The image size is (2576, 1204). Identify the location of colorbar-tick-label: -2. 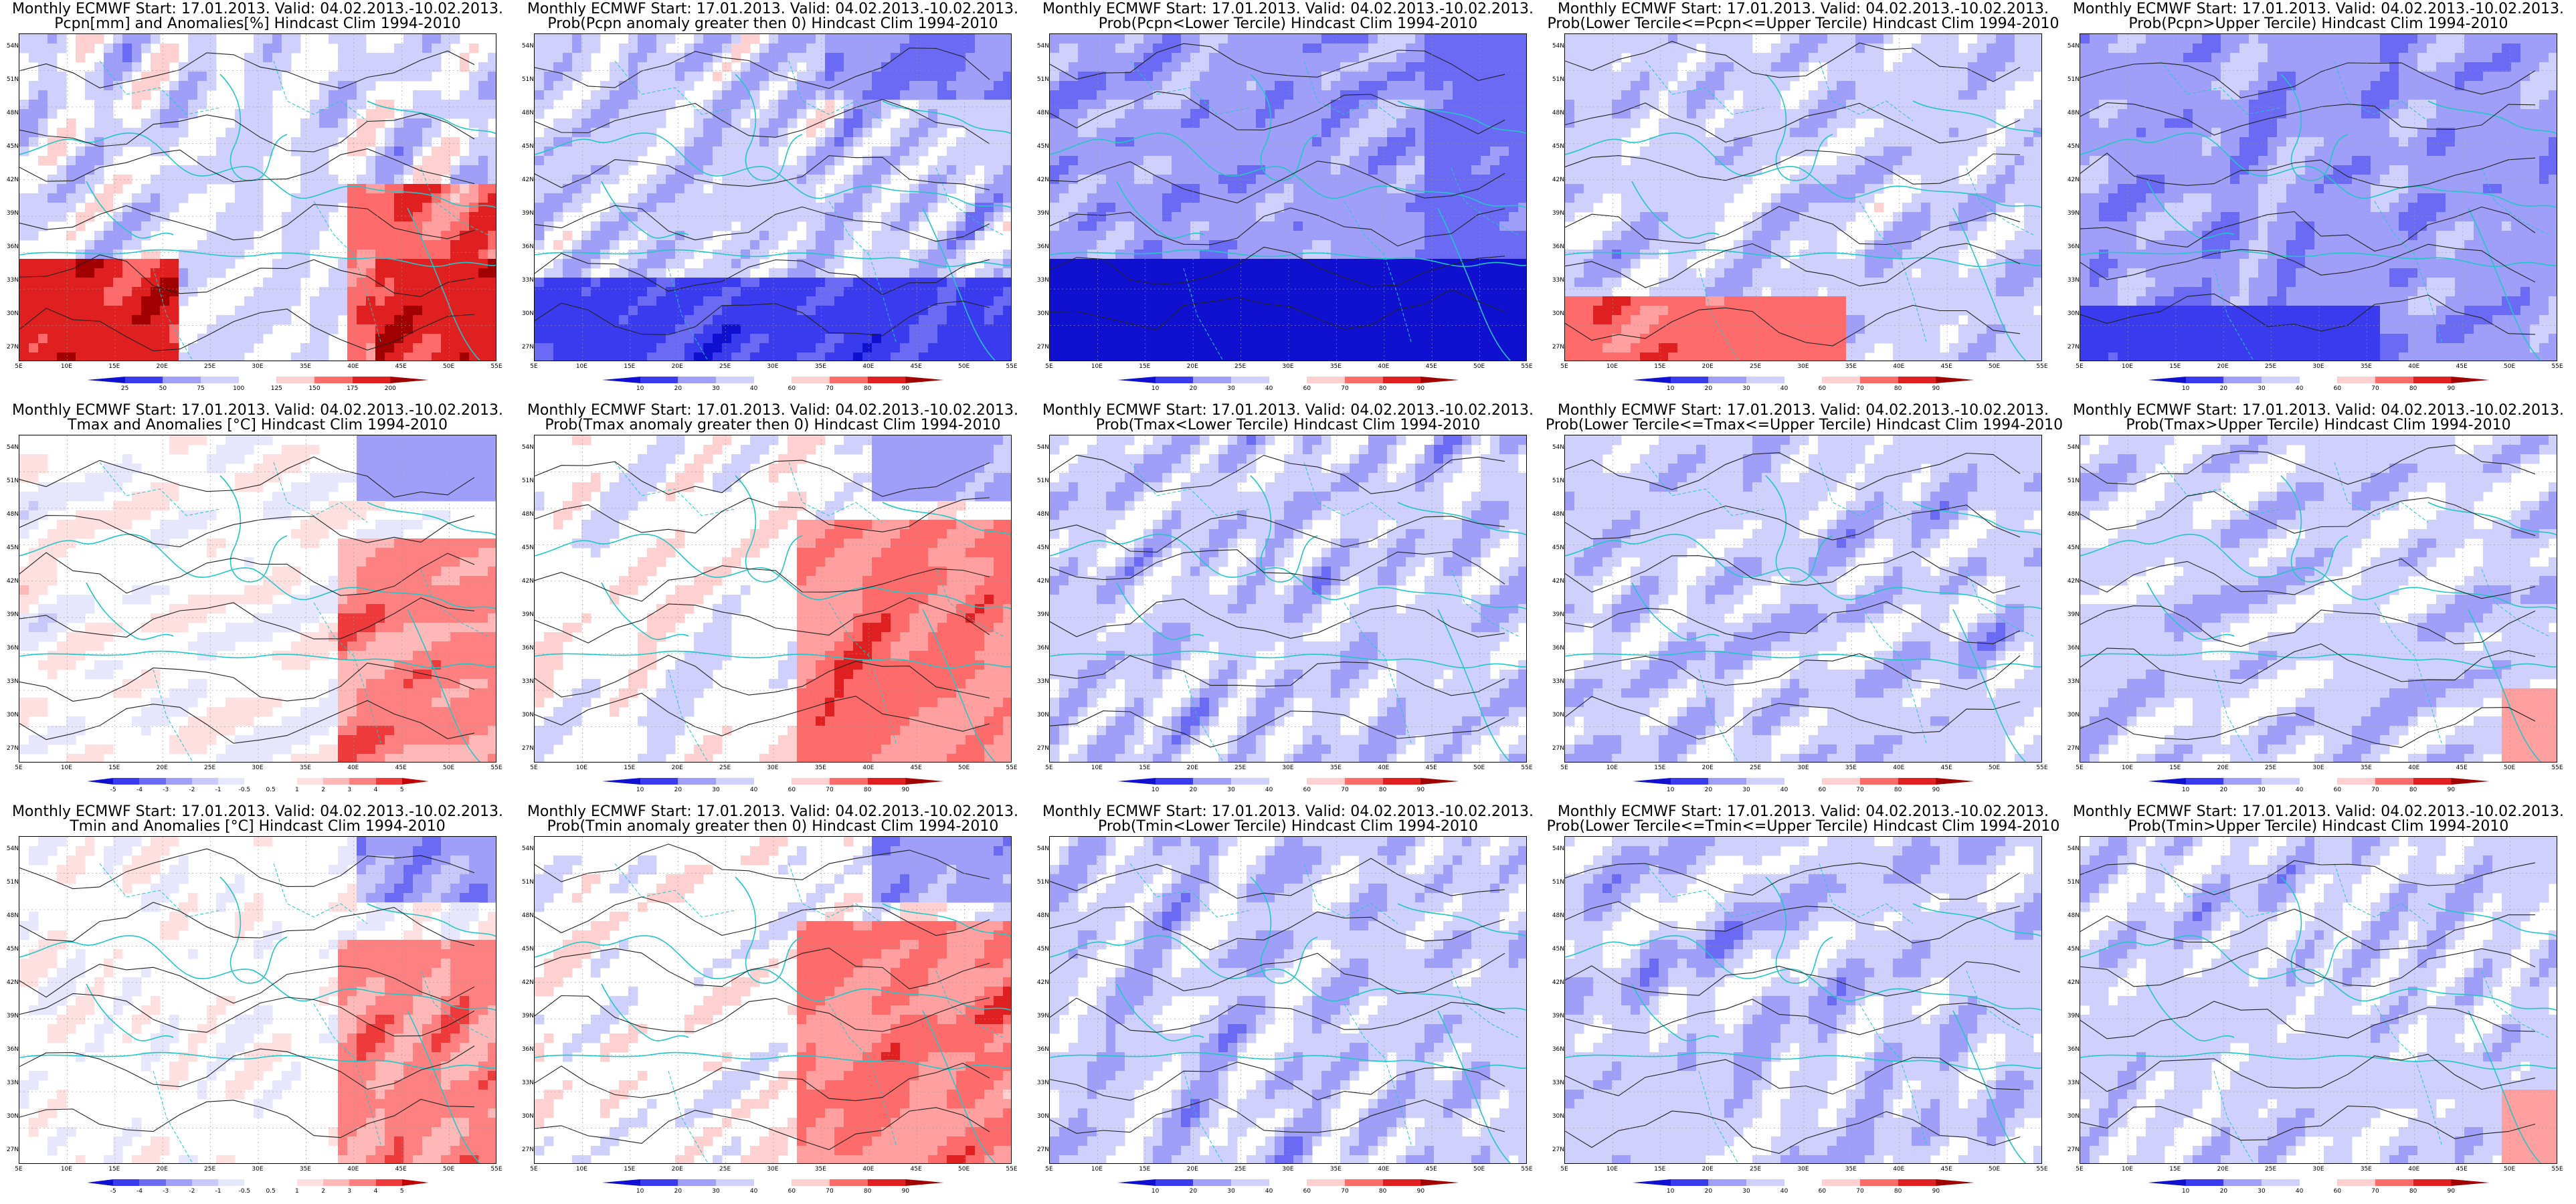
(192, 1191).